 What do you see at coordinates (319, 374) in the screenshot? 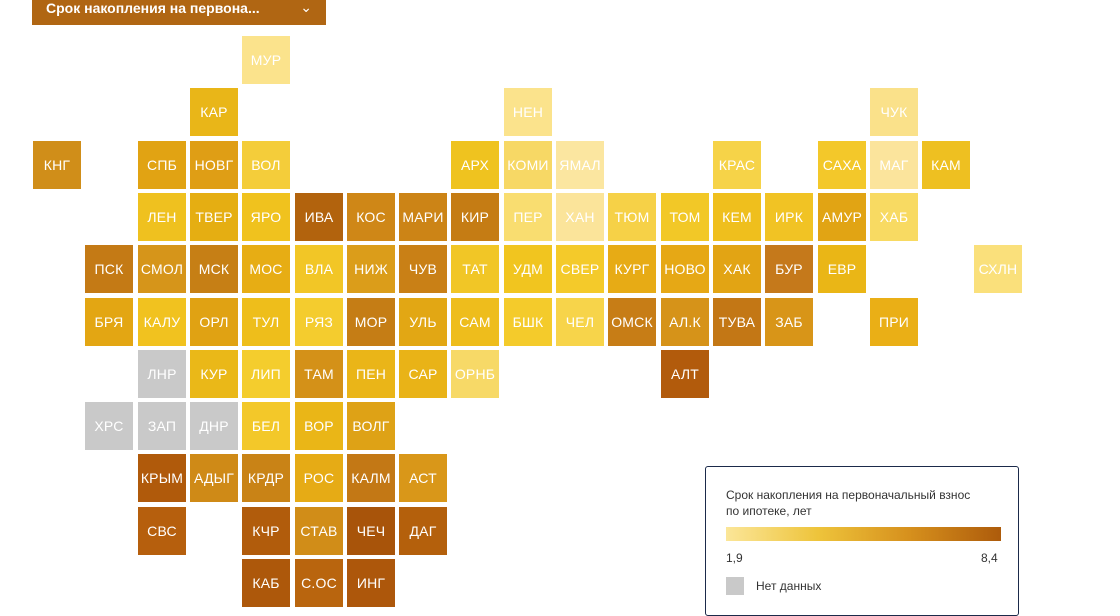
I see `region-tile: ТАМ` at bounding box center [319, 374].